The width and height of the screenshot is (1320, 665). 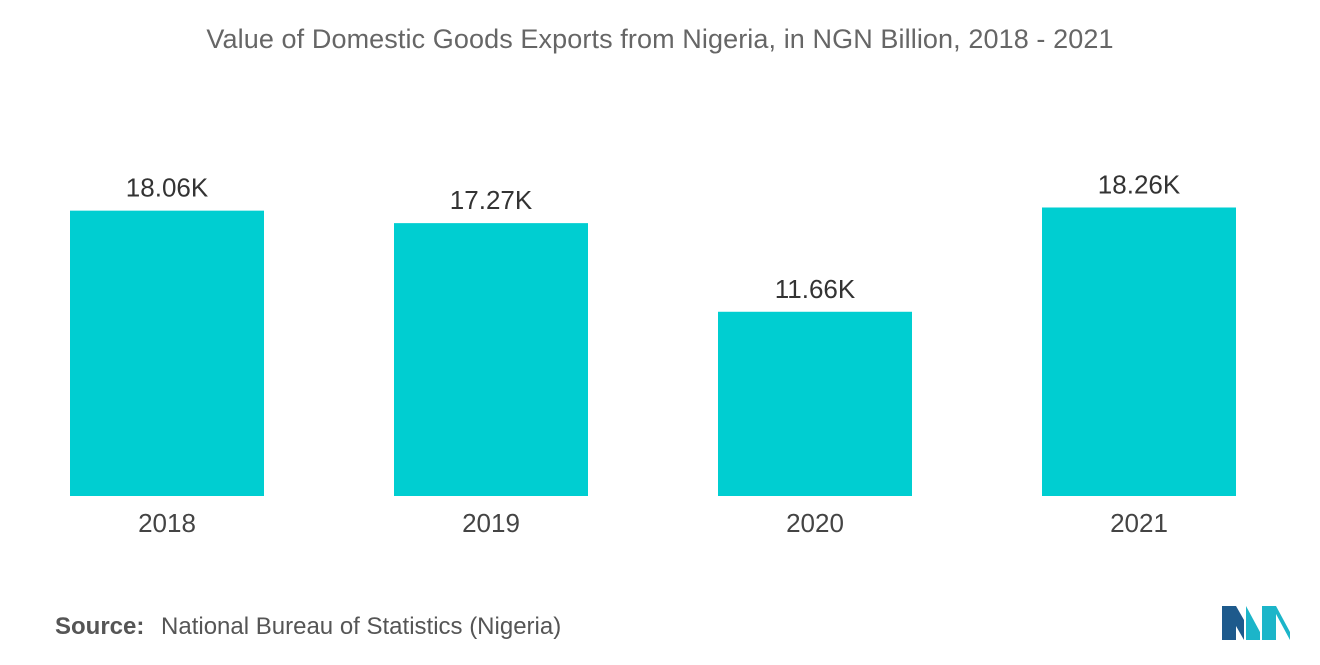 I want to click on x-tick-label-2020: 2020, so click(x=815, y=523).